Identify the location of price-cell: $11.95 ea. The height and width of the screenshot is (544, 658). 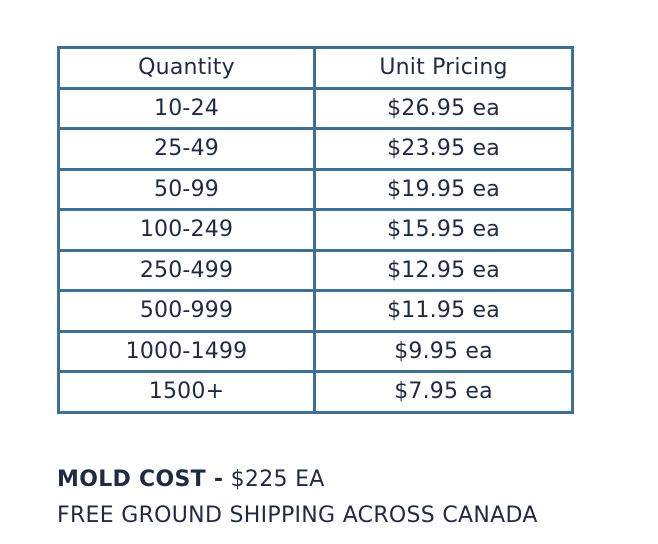
(443, 311).